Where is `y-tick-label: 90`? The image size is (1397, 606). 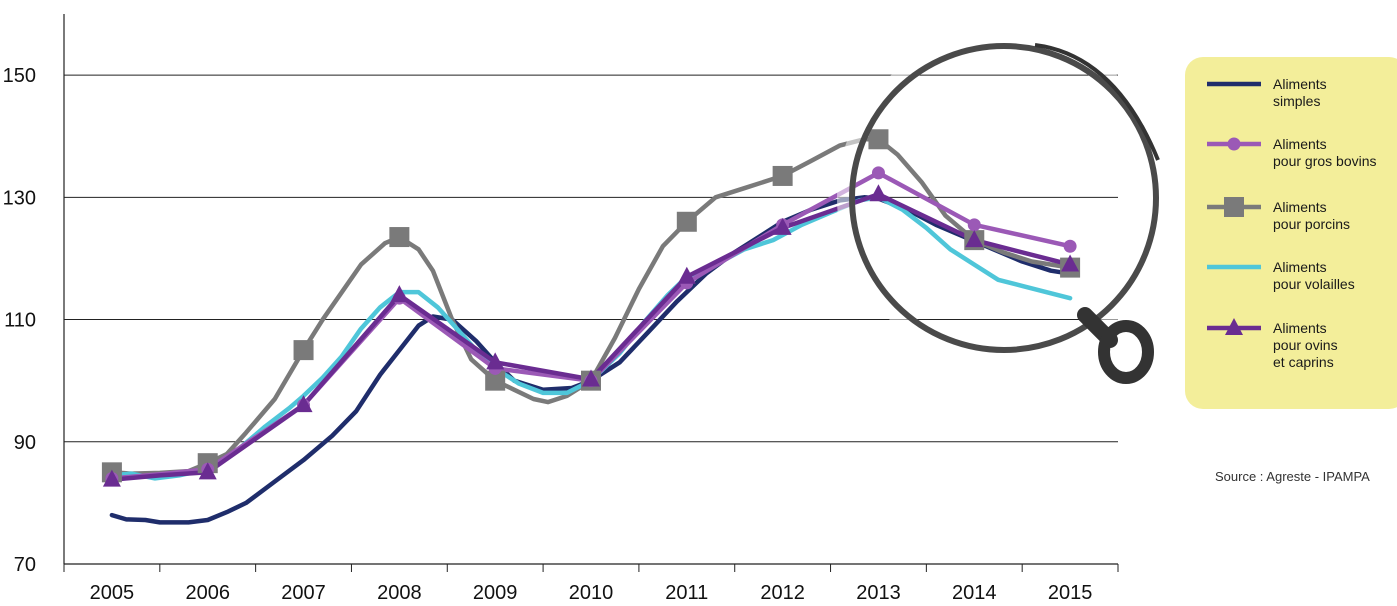
y-tick-label: 90 is located at coordinates (25, 443).